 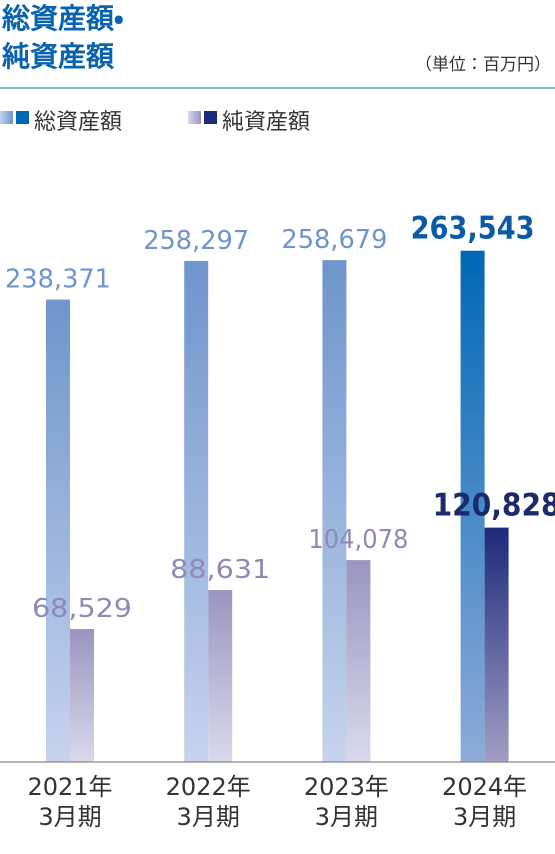 What do you see at coordinates (82, 609) in the screenshot?
I see `value-label: 68,529` at bounding box center [82, 609].